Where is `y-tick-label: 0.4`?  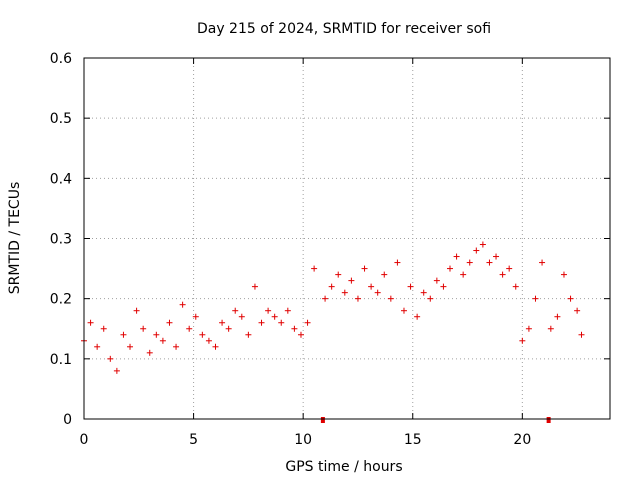 y-tick-label: 0.4 is located at coordinates (61, 179).